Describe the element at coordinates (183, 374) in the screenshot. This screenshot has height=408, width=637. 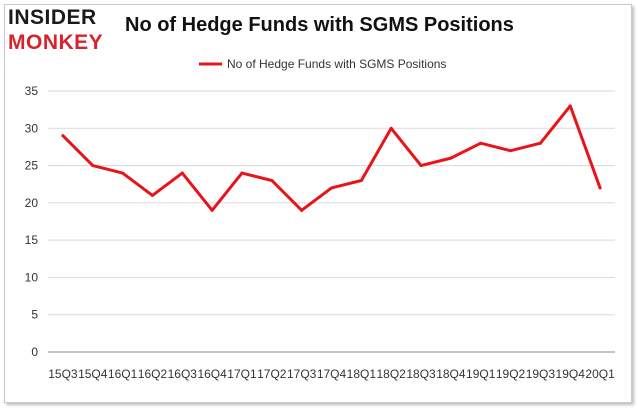
I see `x-tick-label: 16Q3` at that location.